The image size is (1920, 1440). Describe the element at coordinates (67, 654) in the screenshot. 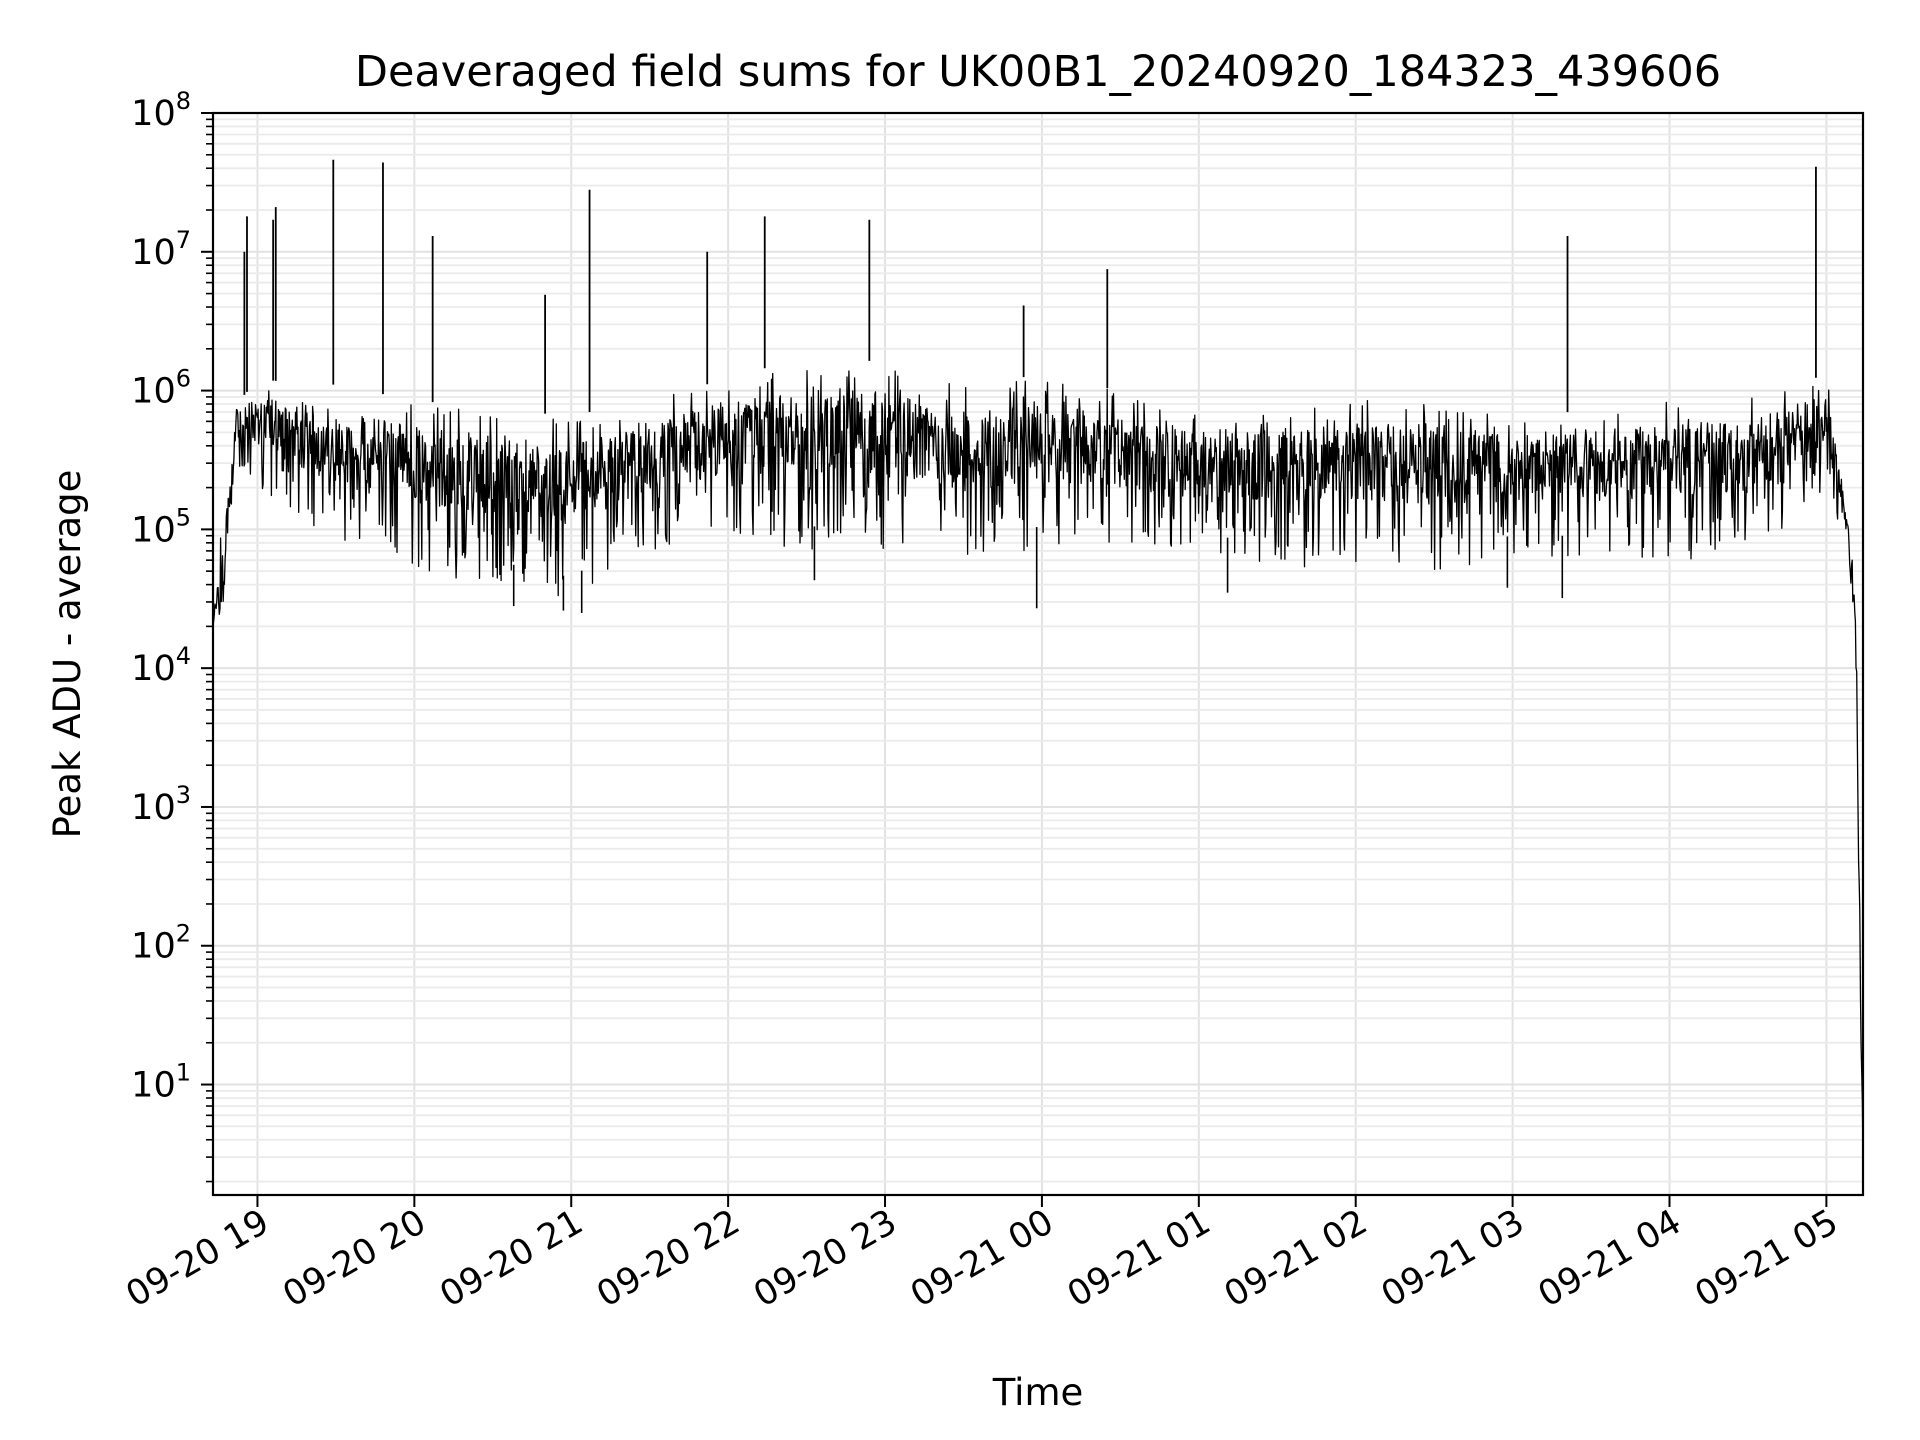

I see `y-axis-label: Peak ADU - average` at that location.